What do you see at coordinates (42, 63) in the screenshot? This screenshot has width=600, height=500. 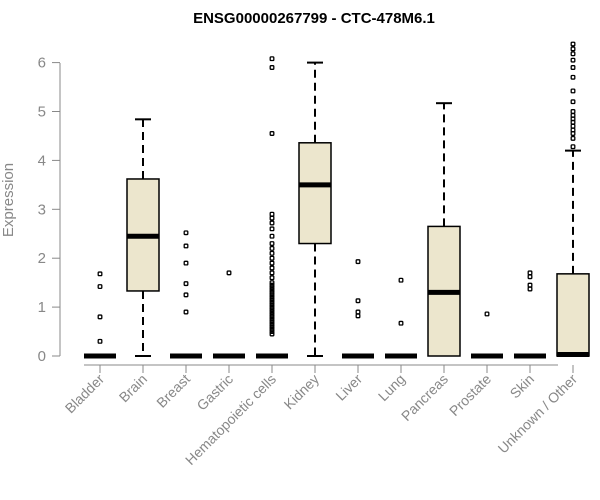 I see `y-tick-label: 6` at bounding box center [42, 63].